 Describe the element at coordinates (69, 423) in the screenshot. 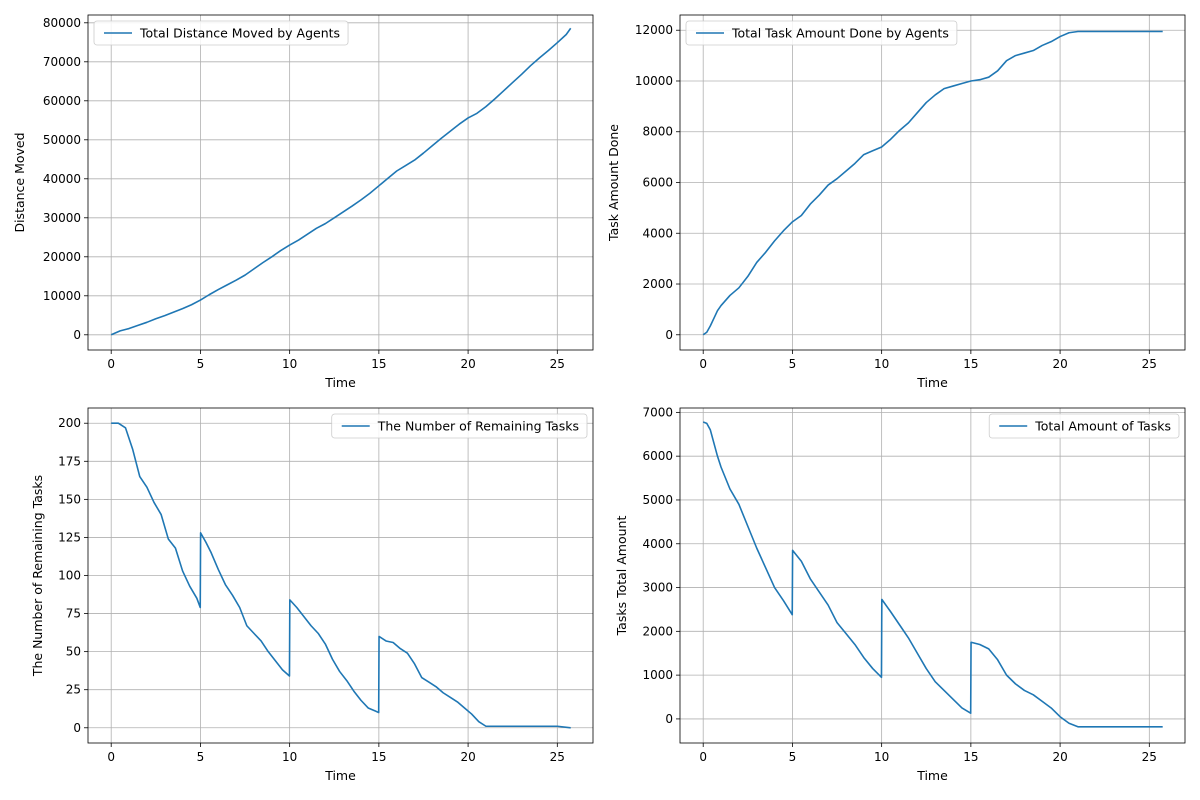

I see `y-tick-label: 200` at that location.